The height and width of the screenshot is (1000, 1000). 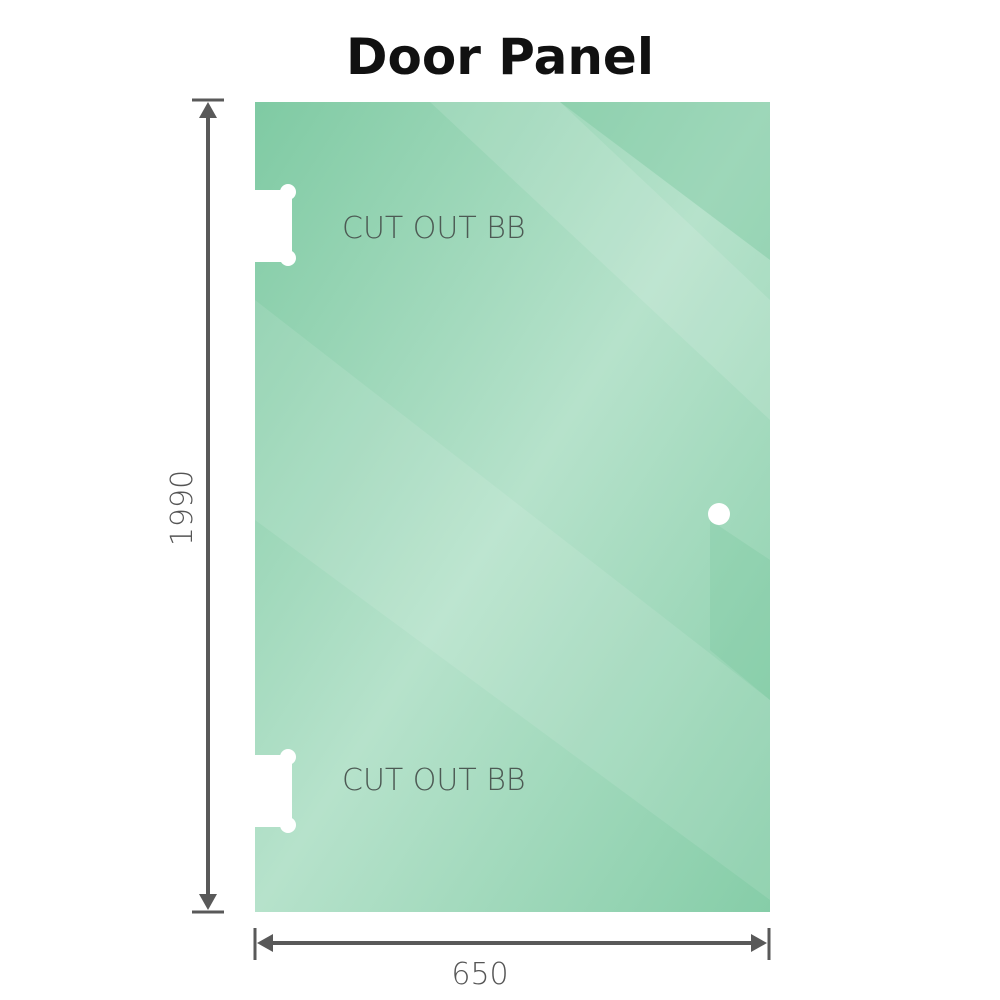 What do you see at coordinates (265, 943) in the screenshot?
I see `arrow-left-icon` at bounding box center [265, 943].